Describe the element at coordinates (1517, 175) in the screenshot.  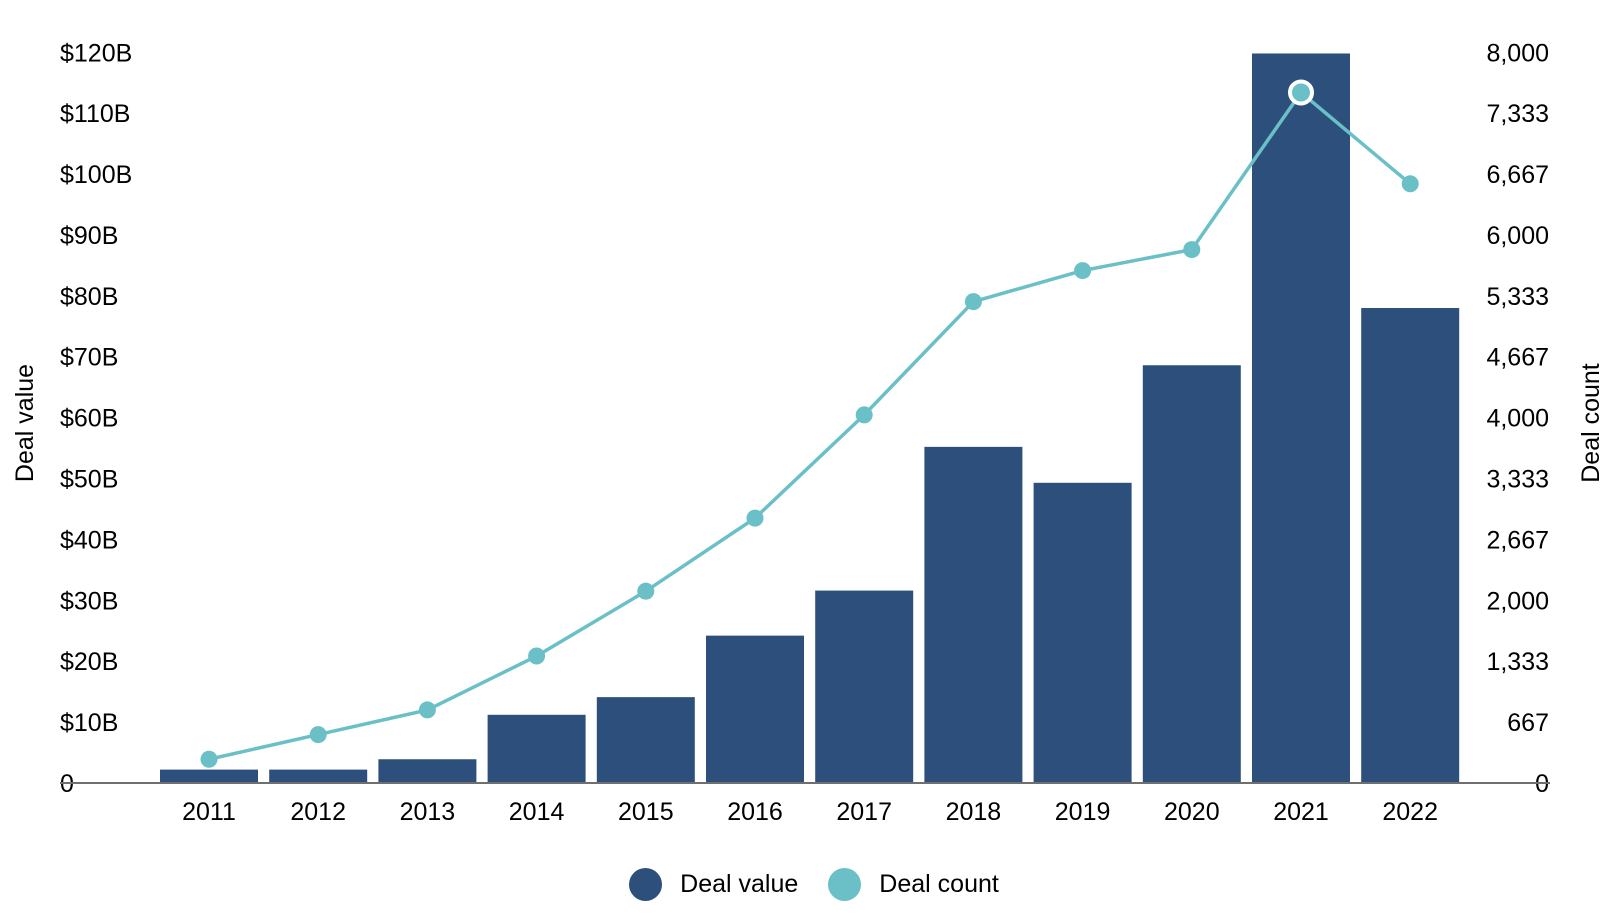
I see `y2-tick-label: 6,667` at that location.